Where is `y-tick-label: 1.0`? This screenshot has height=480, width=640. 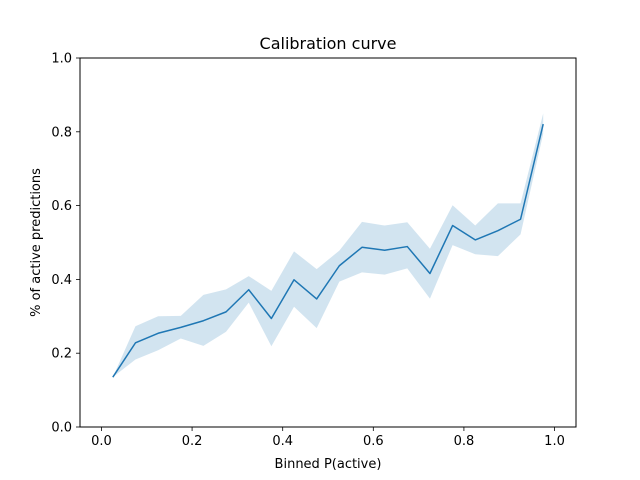 y-tick-label: 1.0 is located at coordinates (61, 59).